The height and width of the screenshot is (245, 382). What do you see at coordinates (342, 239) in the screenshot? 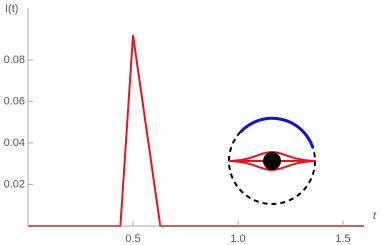
I see `x-tick-label: 1.5` at bounding box center [342, 239].